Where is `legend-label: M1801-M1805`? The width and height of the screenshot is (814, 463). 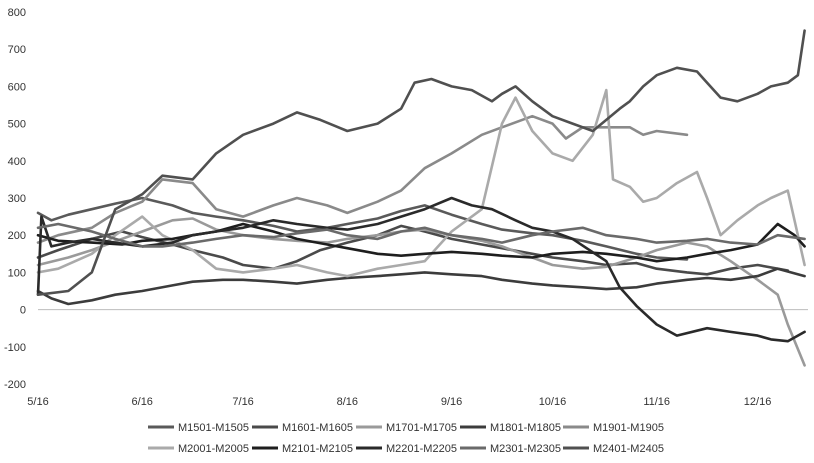
legend-label: M1801-M1805 is located at coordinates (525, 428).